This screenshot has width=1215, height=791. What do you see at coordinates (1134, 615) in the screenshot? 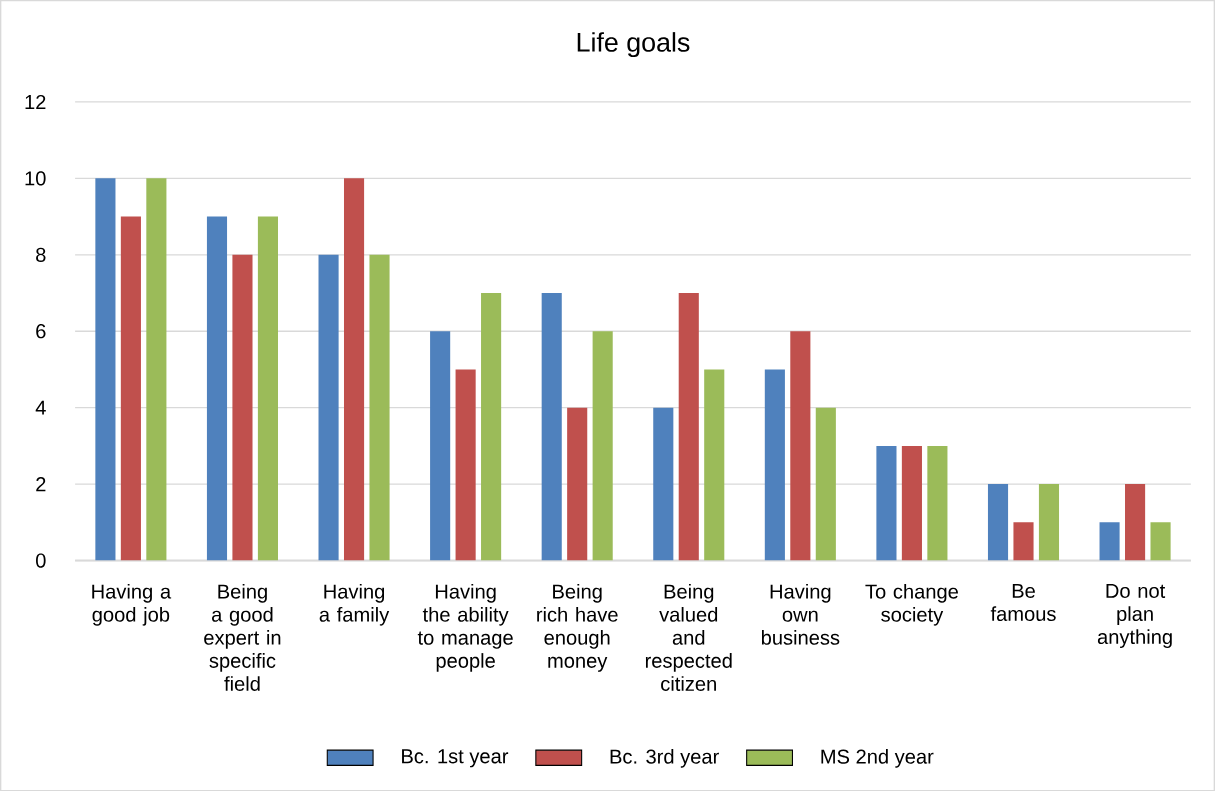
I see `x-tick-label: Do not plan anything` at bounding box center [1134, 615].